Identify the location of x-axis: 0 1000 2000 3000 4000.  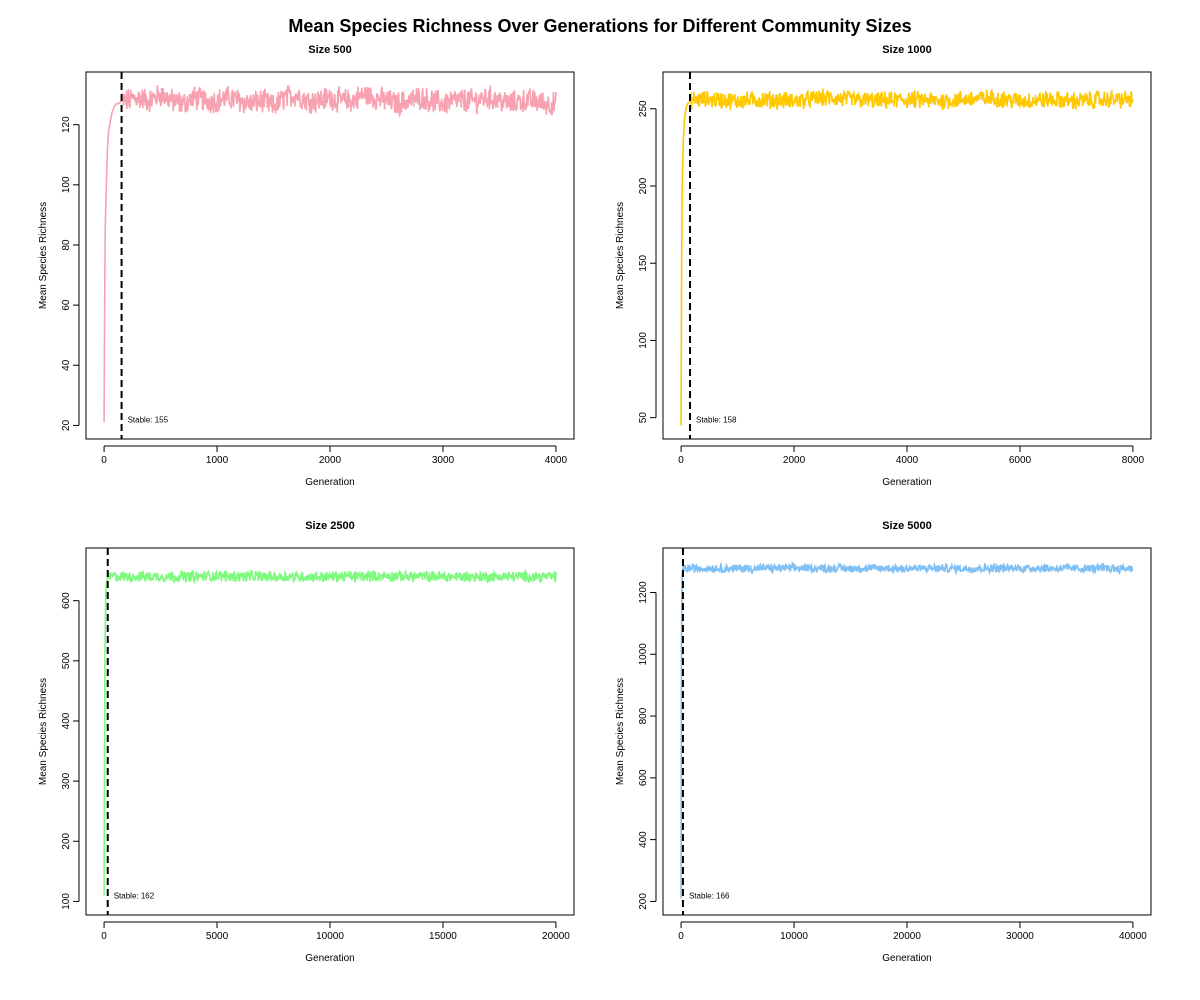
(334, 455).